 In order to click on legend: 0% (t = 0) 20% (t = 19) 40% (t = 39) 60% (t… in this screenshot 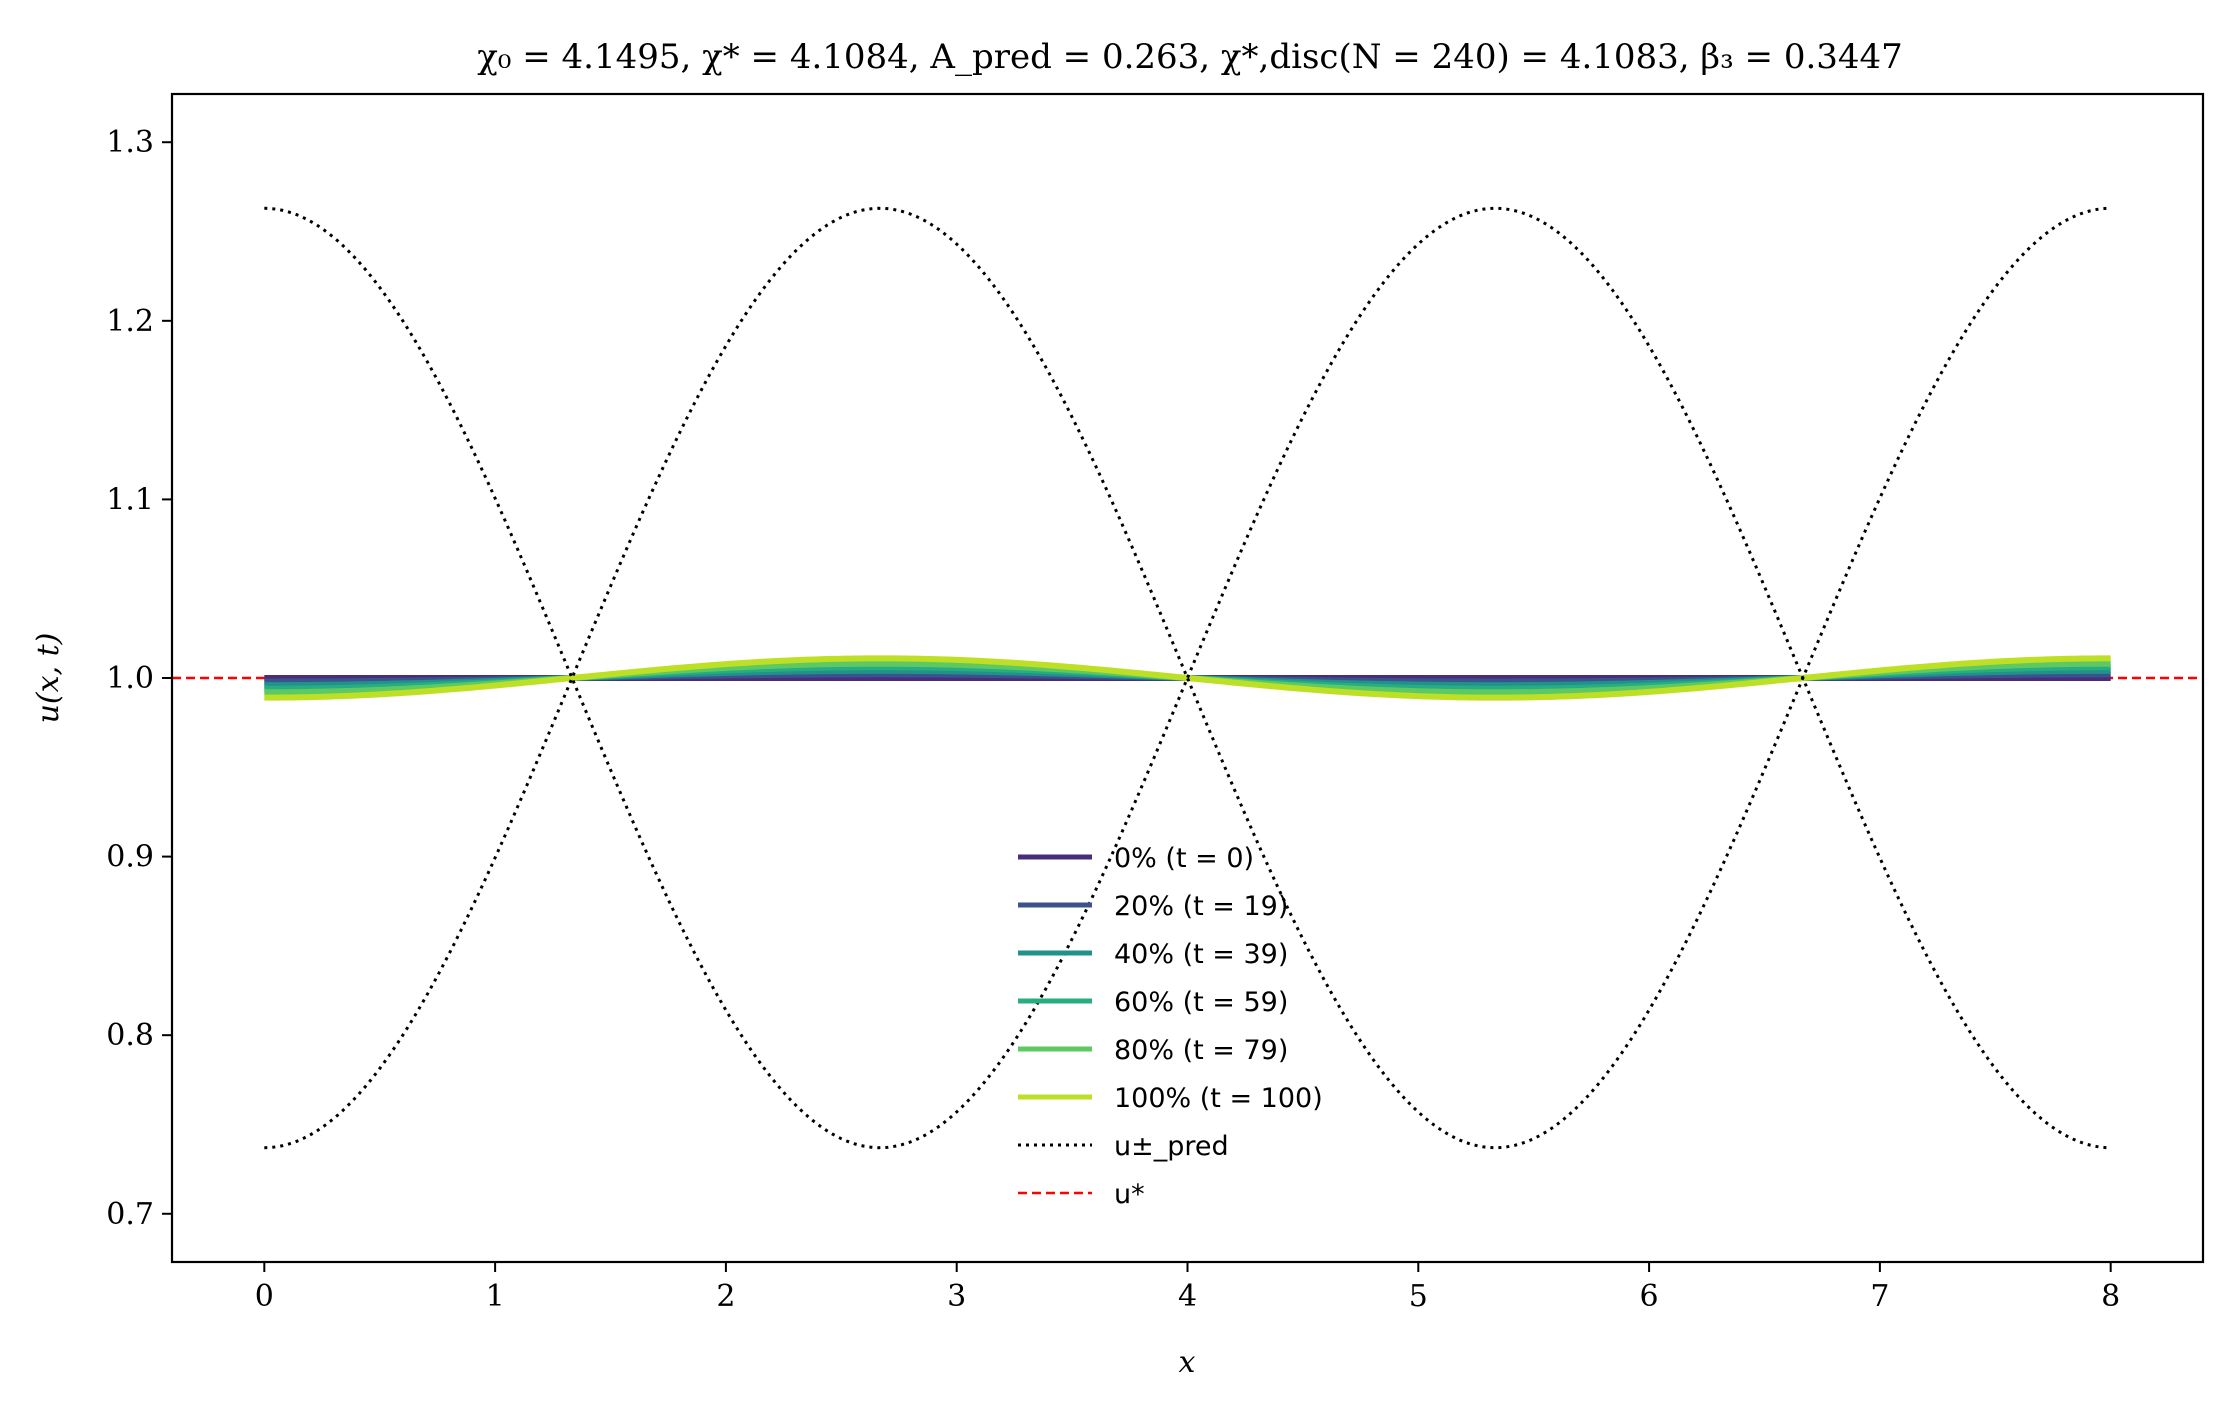, I will do `click(1170, 1026)`.